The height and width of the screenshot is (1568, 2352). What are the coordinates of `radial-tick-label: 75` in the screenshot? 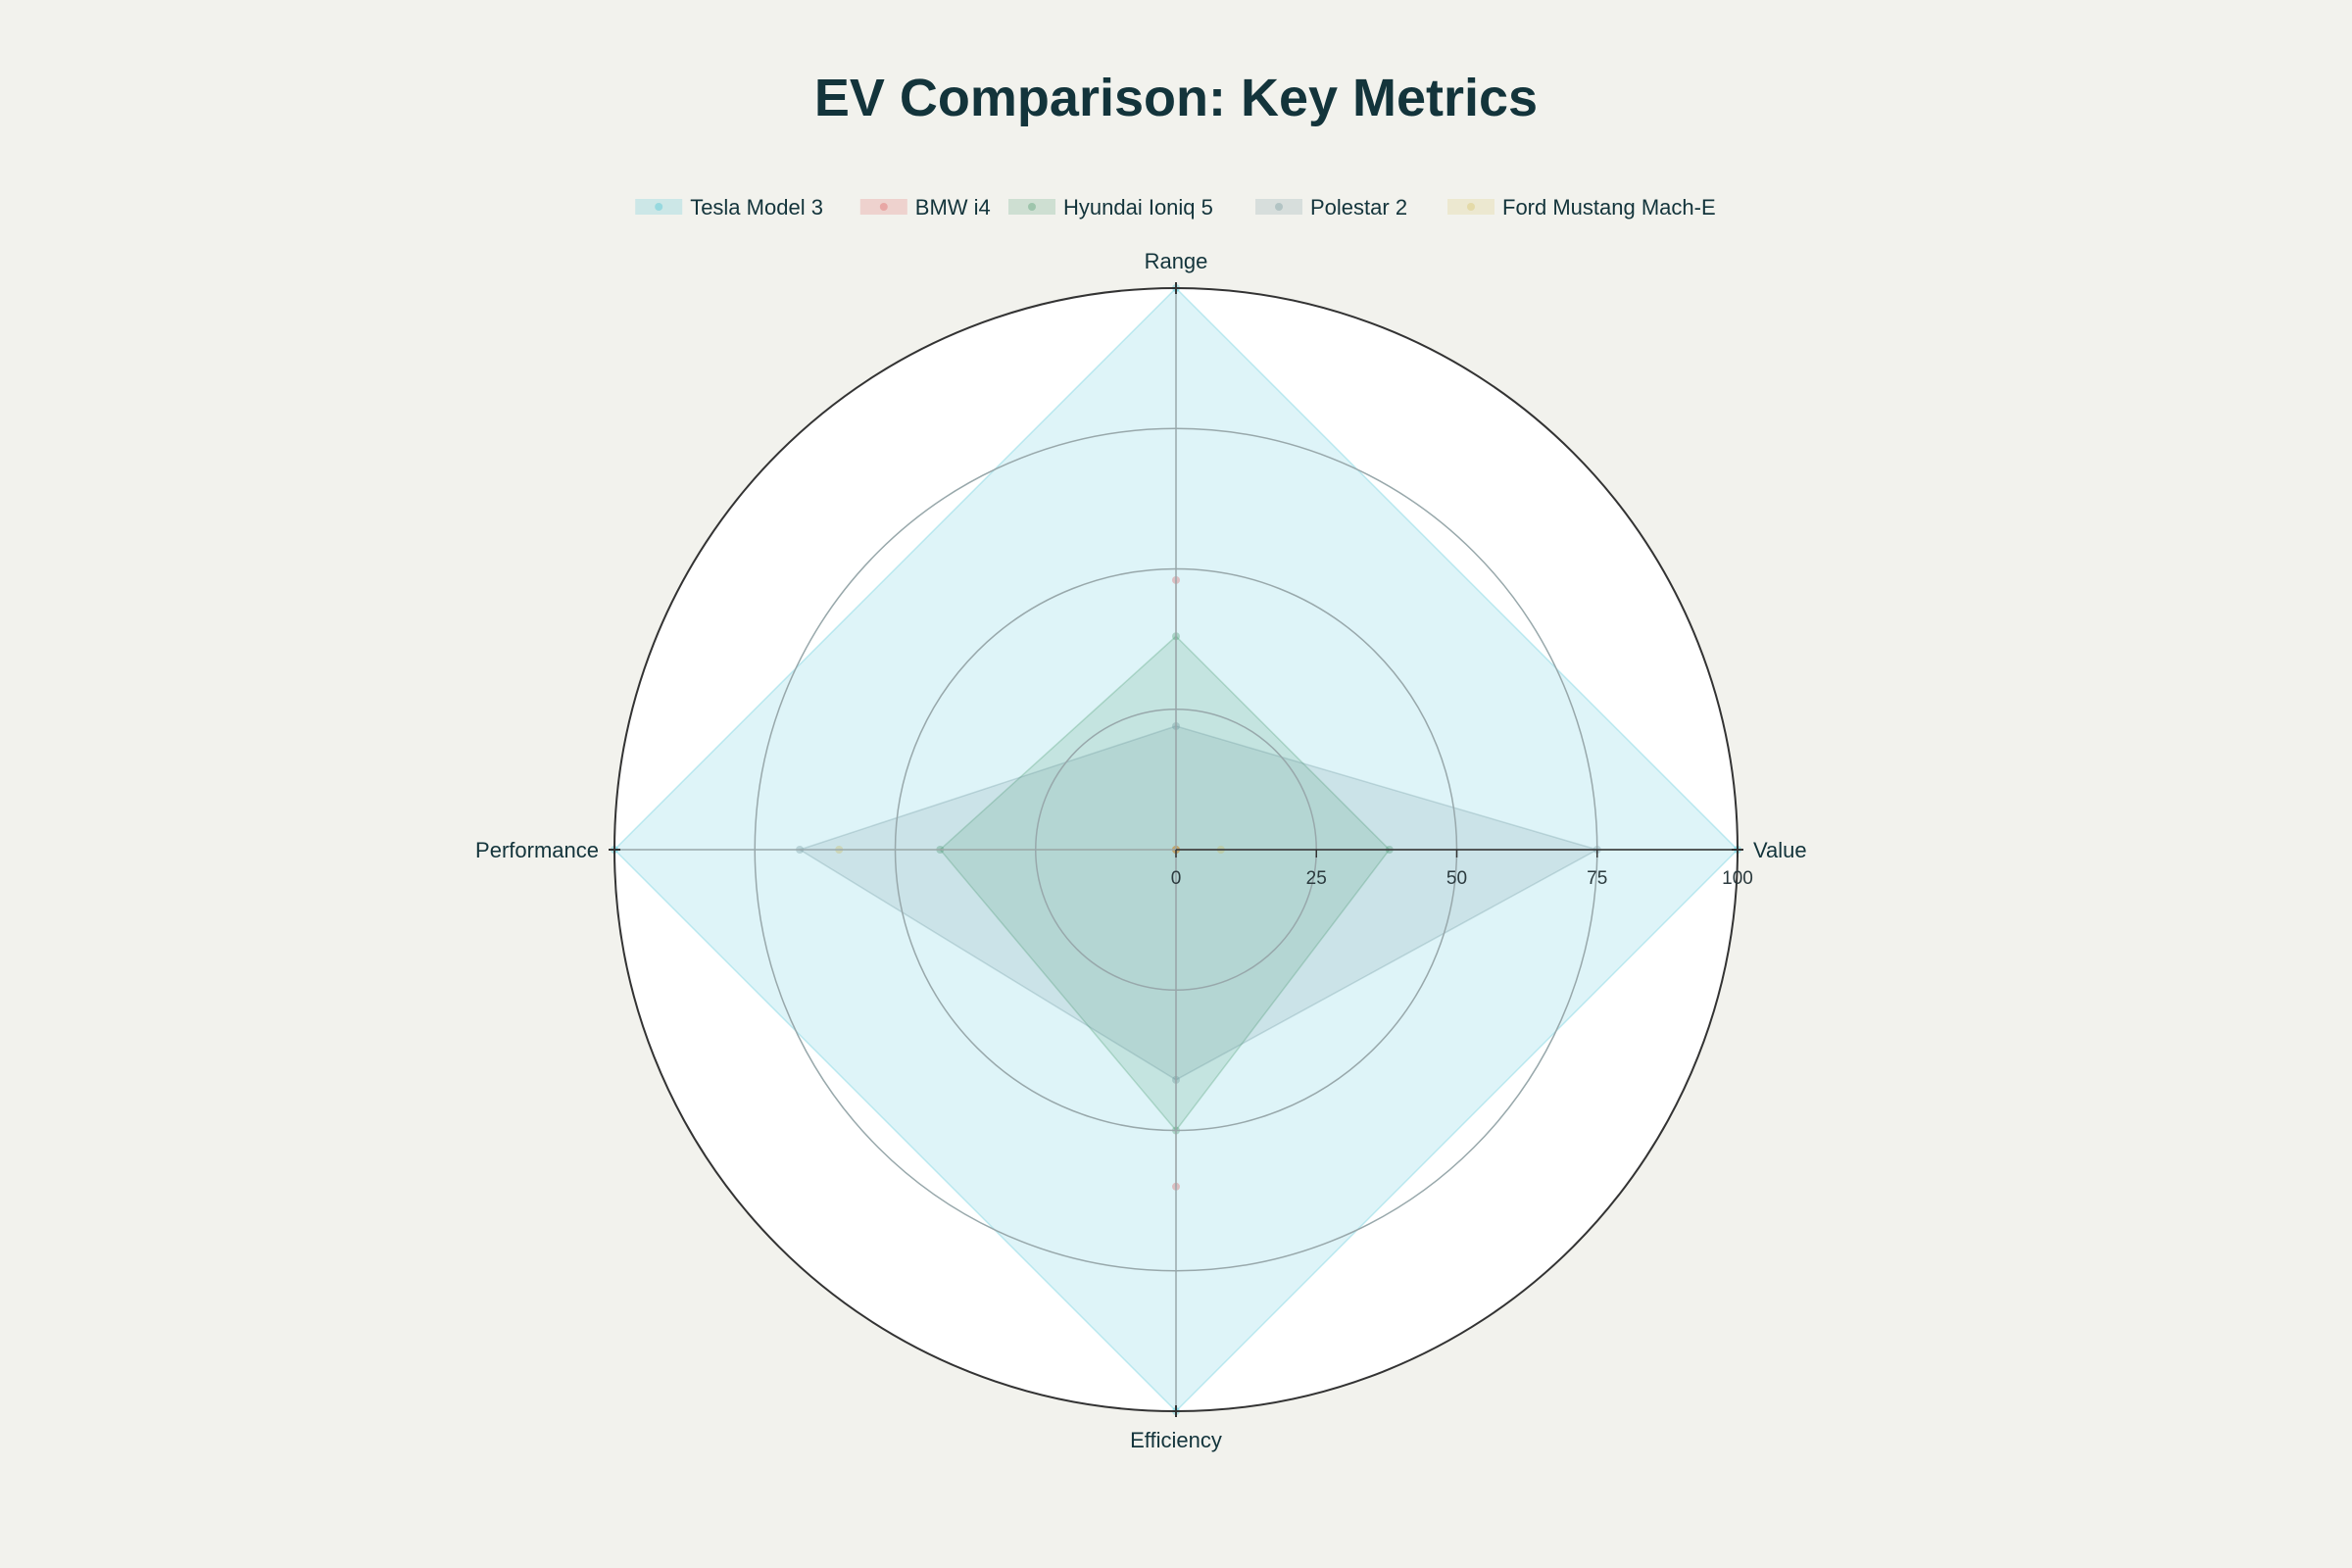 It's located at (1597, 878).